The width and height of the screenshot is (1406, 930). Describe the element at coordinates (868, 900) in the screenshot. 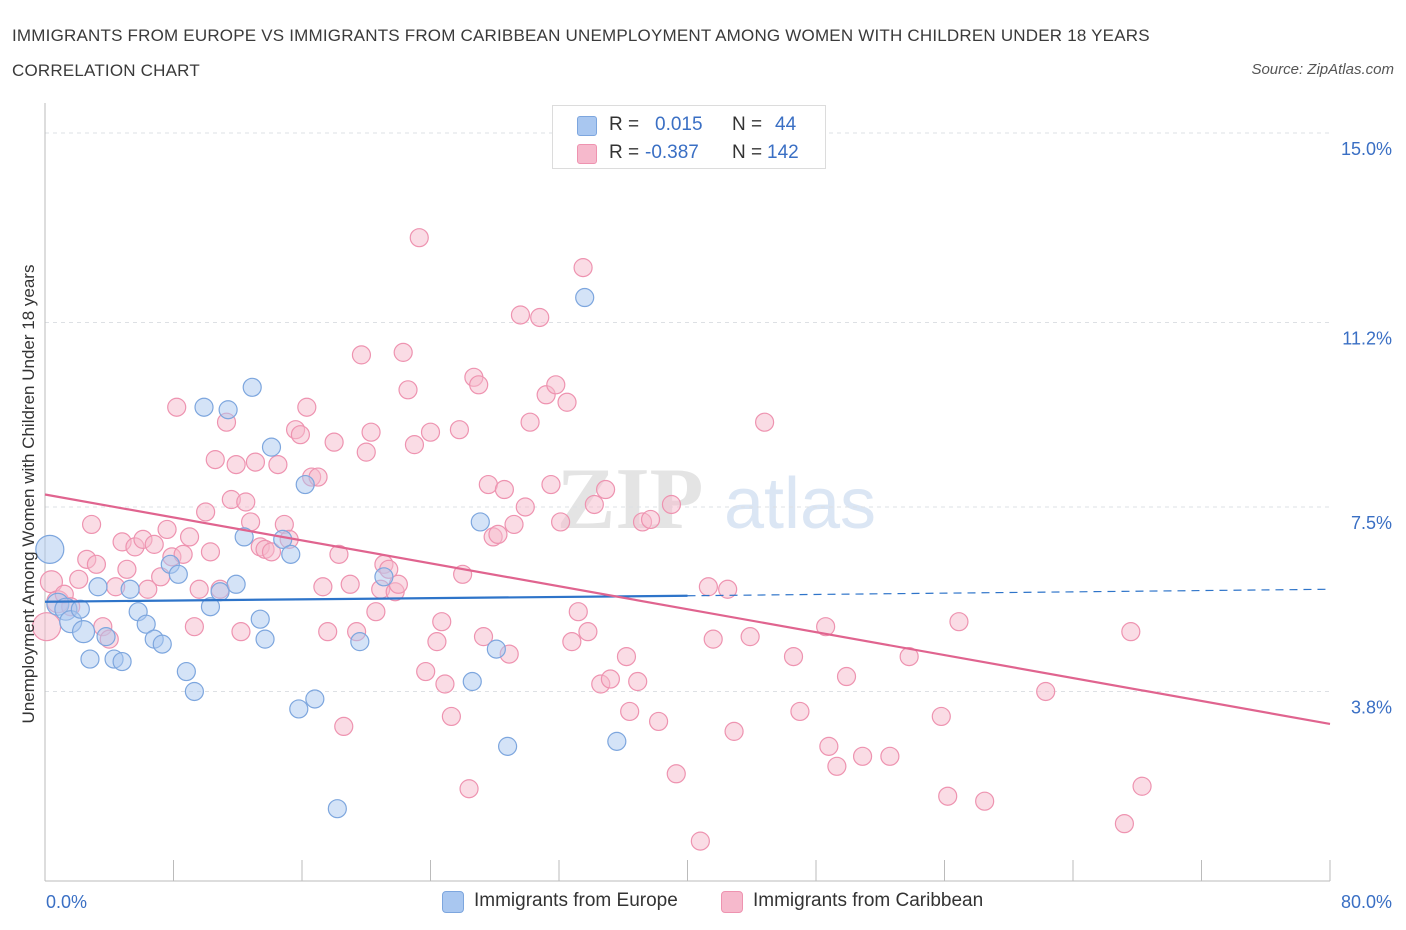

I see `caribbean-legend-label: Immigrants from Caribbean` at that location.